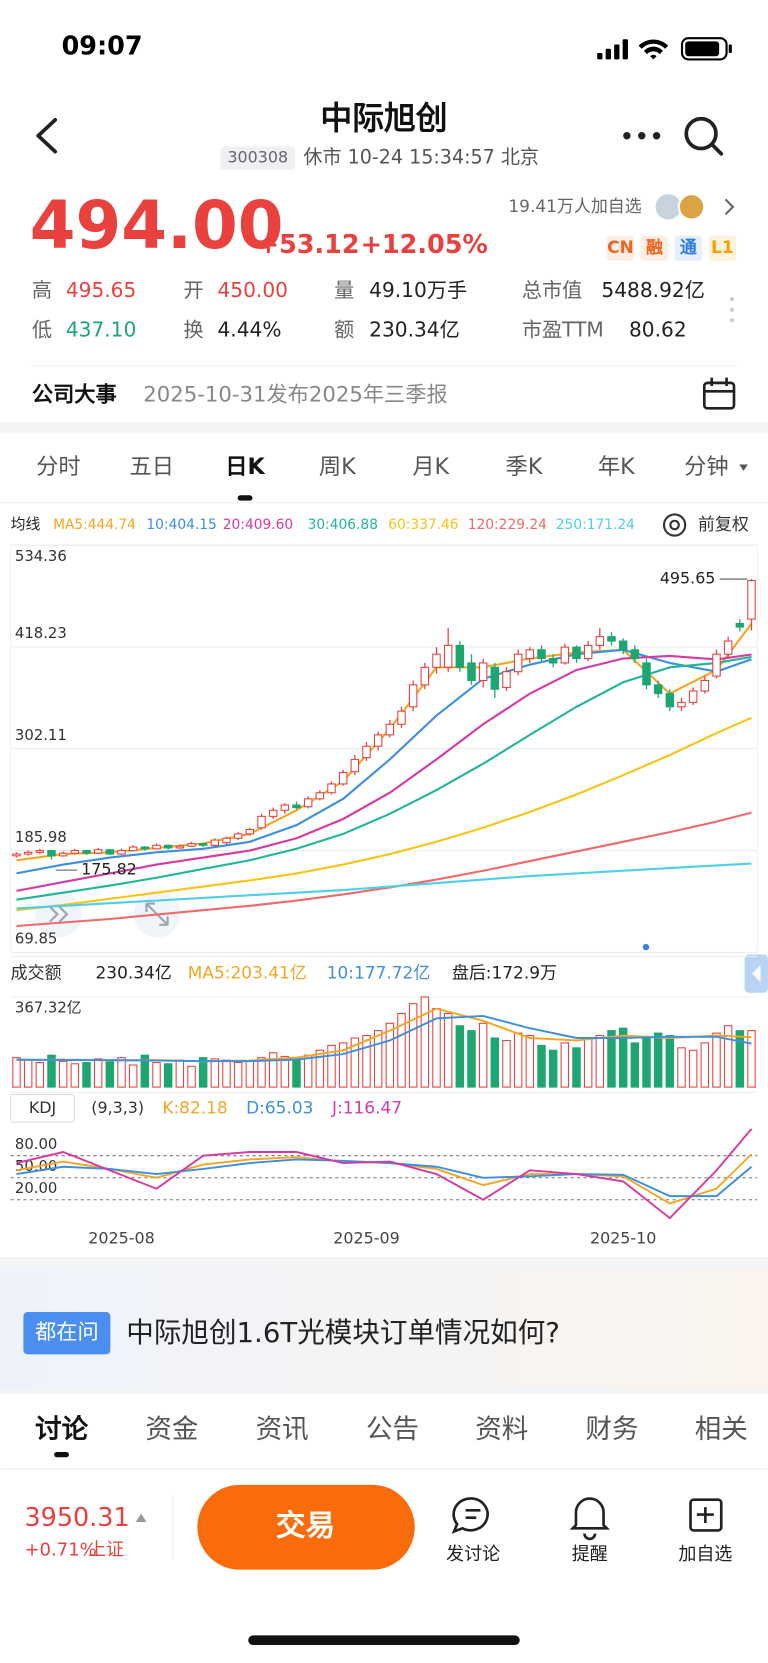 This screenshot has width=768, height=1663. I want to click on page-dot, so click(646, 947).